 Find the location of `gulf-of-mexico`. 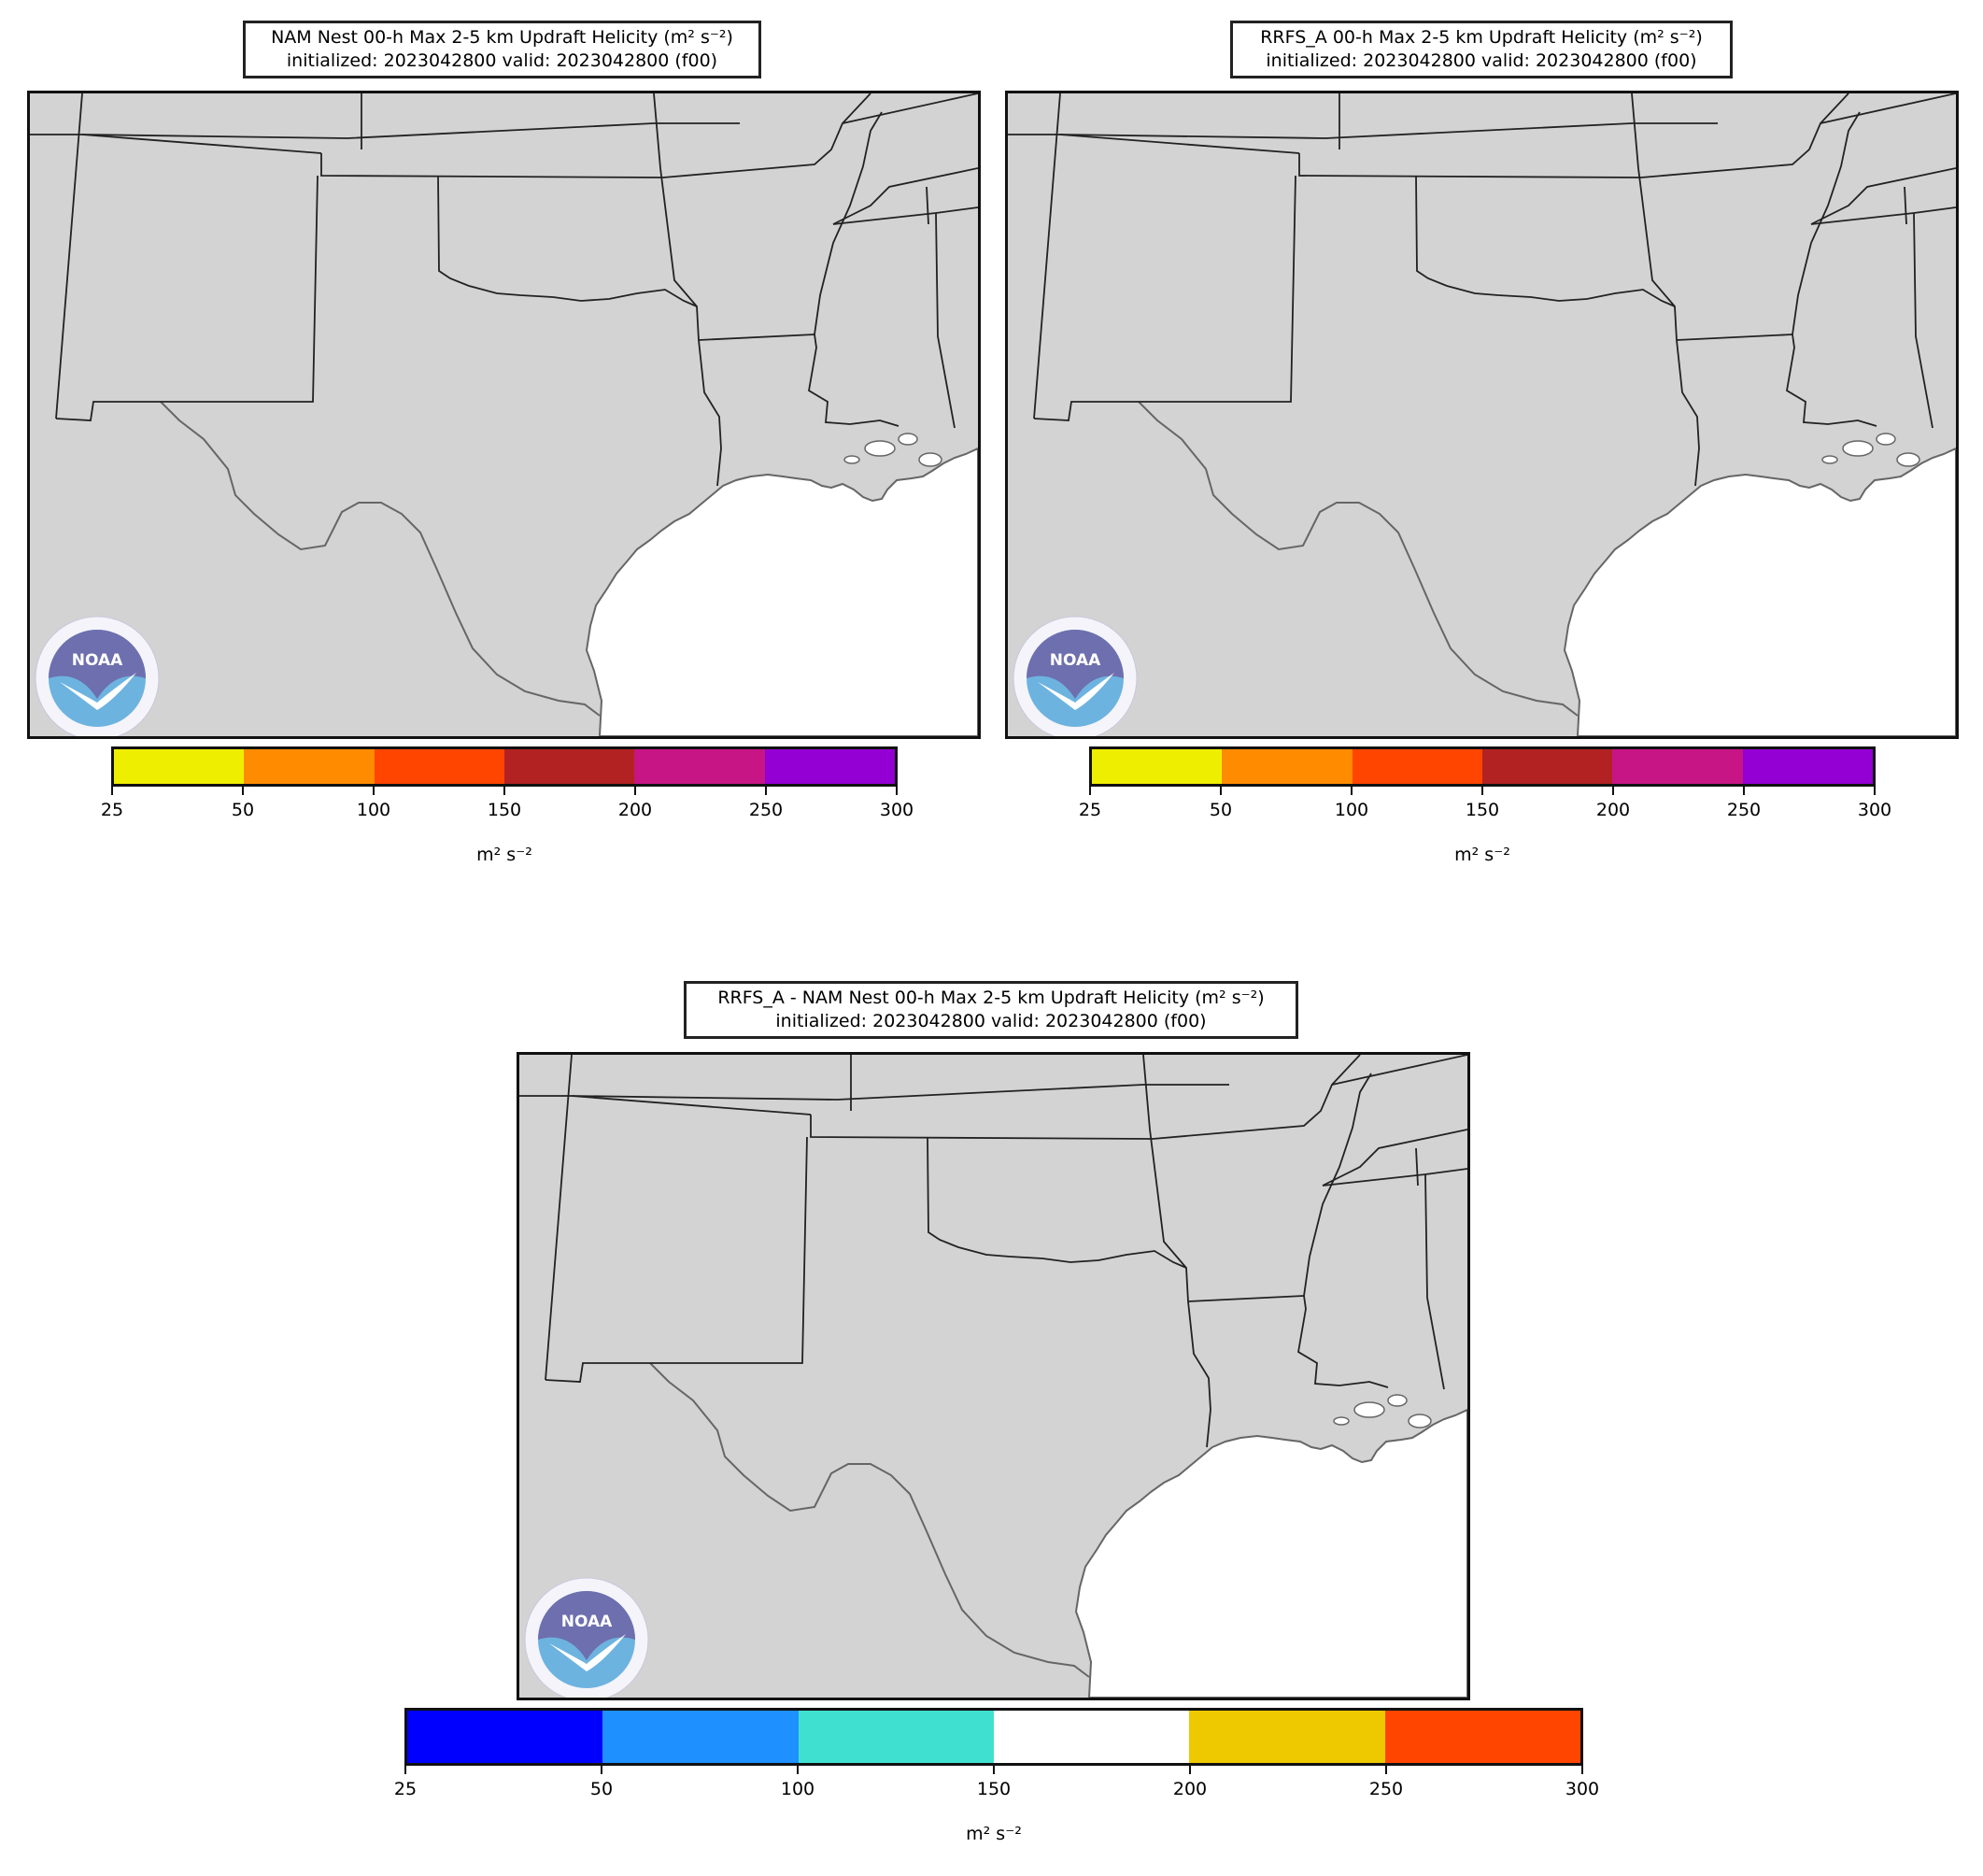

gulf-of-mexico is located at coordinates (1759, 591).